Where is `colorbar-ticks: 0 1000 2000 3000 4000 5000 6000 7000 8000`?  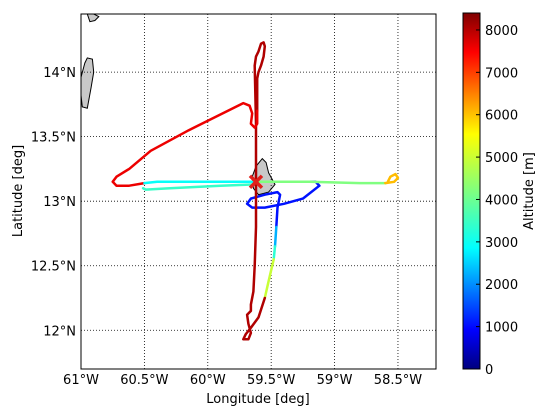
colorbar-ticks: 0 1000 2000 3000 4000 5000 6000 7000 8000 is located at coordinates (497, 201).